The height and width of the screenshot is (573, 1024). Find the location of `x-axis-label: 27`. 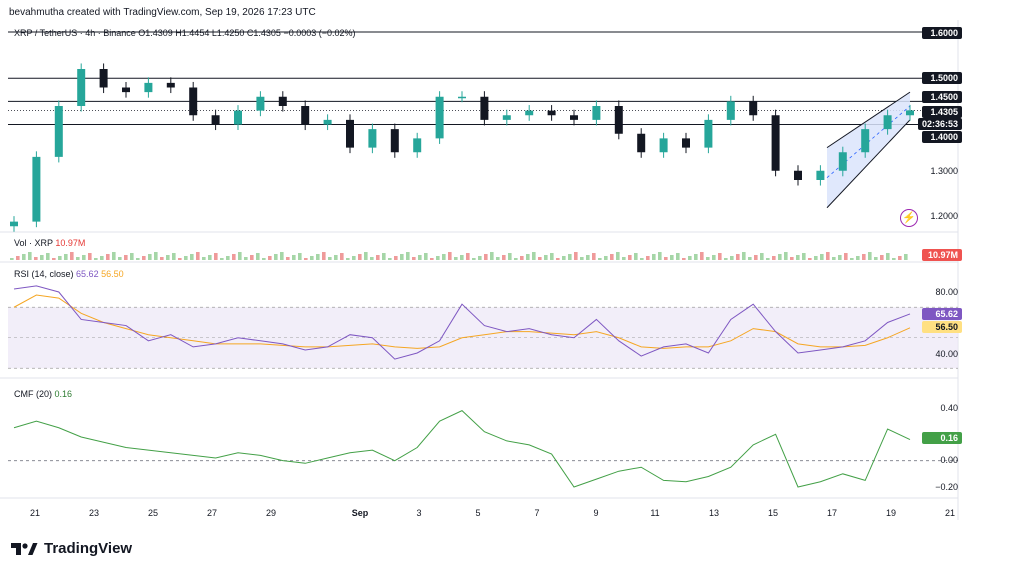

x-axis-label: 27 is located at coordinates (212, 513).